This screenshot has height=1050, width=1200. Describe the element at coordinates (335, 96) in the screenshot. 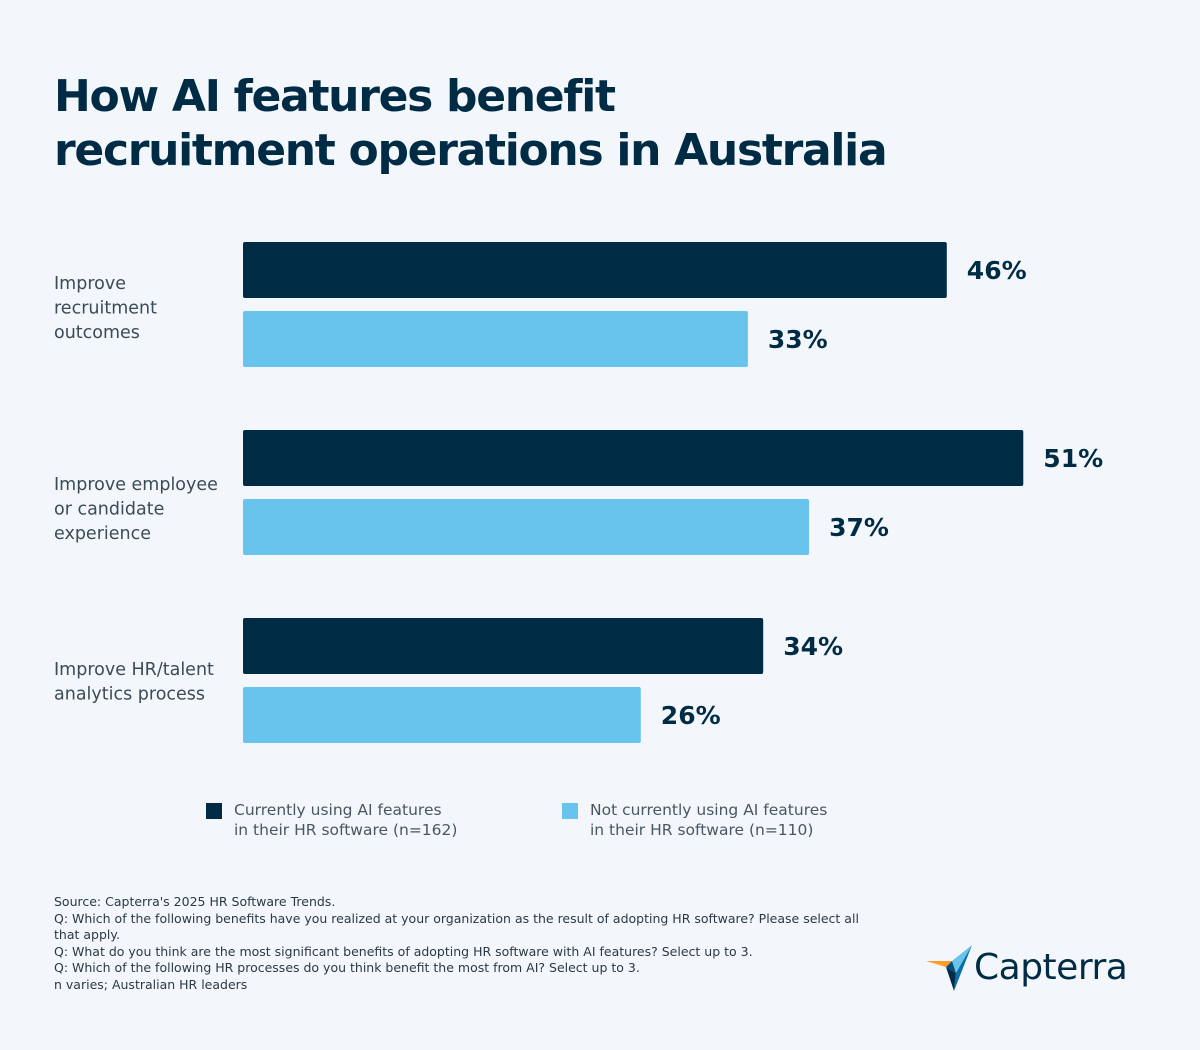

I see `chart-title-line-1: How AI features benefit` at that location.